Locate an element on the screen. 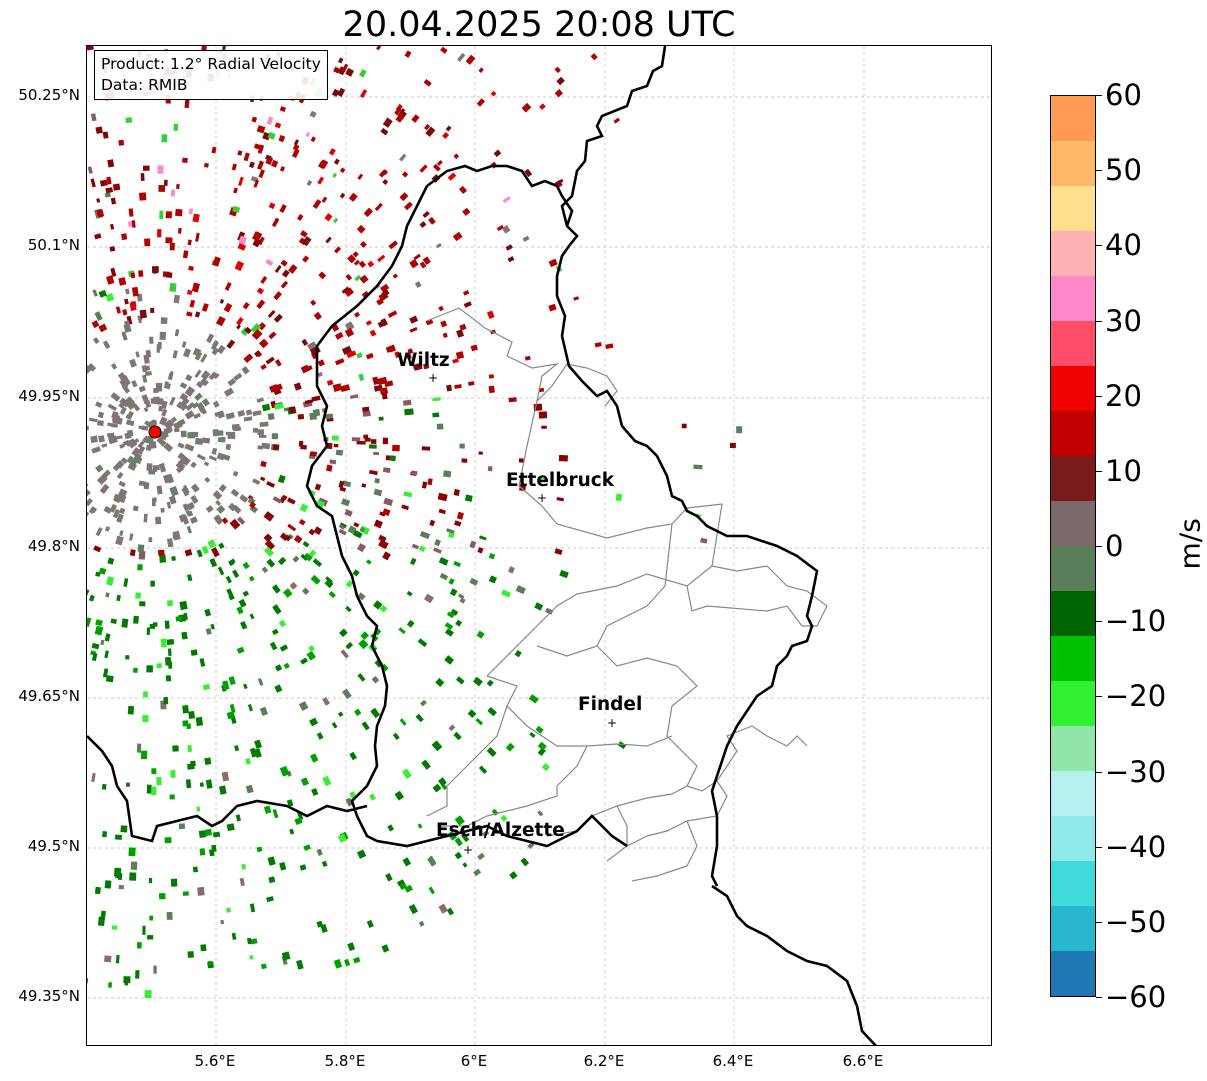 The width and height of the screenshot is (1207, 1081). colorbar-unit-label: m/s is located at coordinates (1190, 544).